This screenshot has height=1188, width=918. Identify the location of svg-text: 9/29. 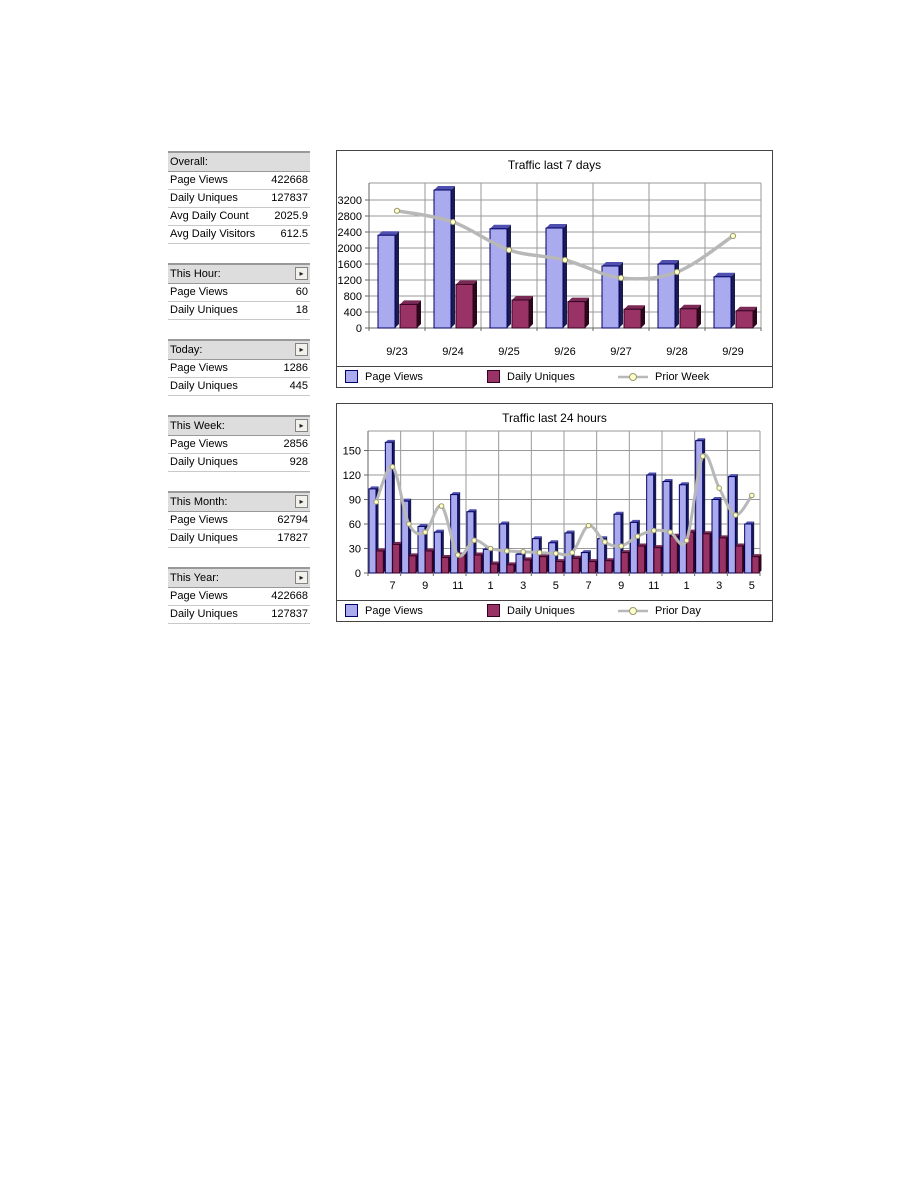
(732, 352).